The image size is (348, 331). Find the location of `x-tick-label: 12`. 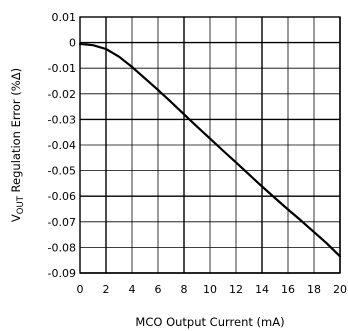

x-tick-label: 12 is located at coordinates (236, 289).